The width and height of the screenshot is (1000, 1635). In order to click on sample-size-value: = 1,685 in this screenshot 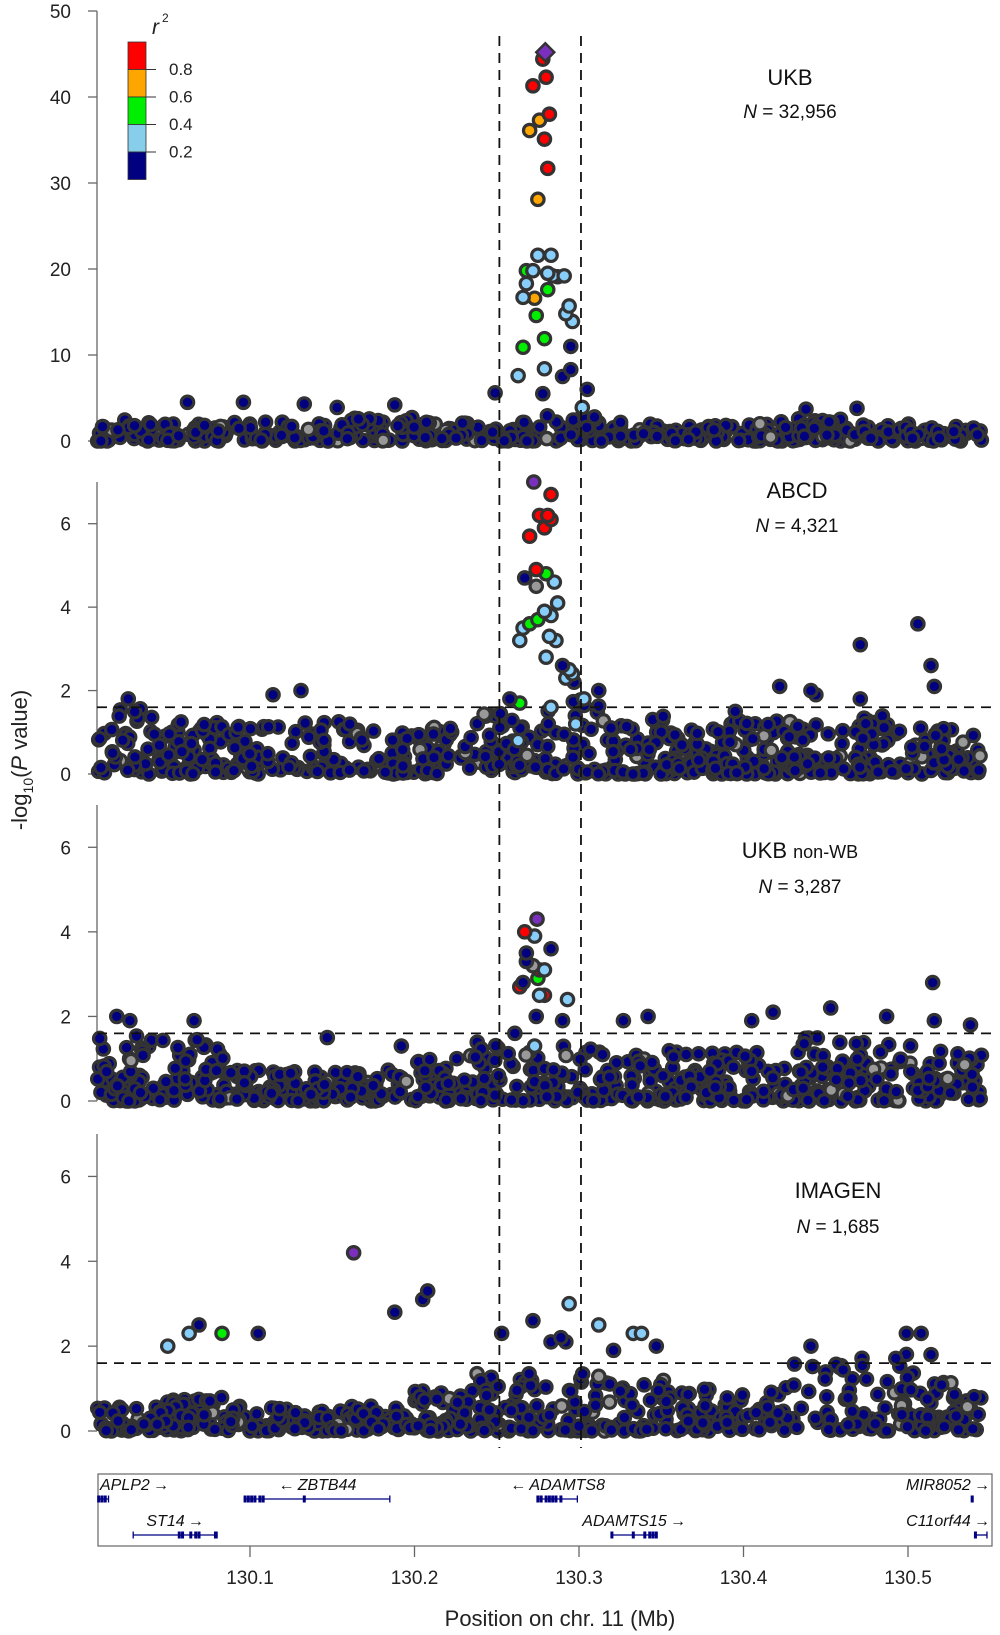, I will do `click(844, 1227)`.